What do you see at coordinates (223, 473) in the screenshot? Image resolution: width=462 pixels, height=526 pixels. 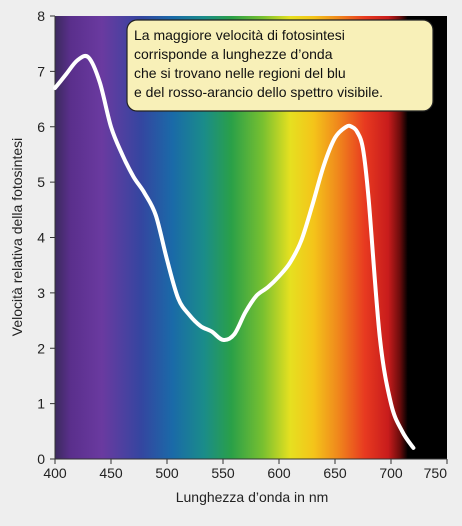 I see `x-tick-label: 550` at bounding box center [223, 473].